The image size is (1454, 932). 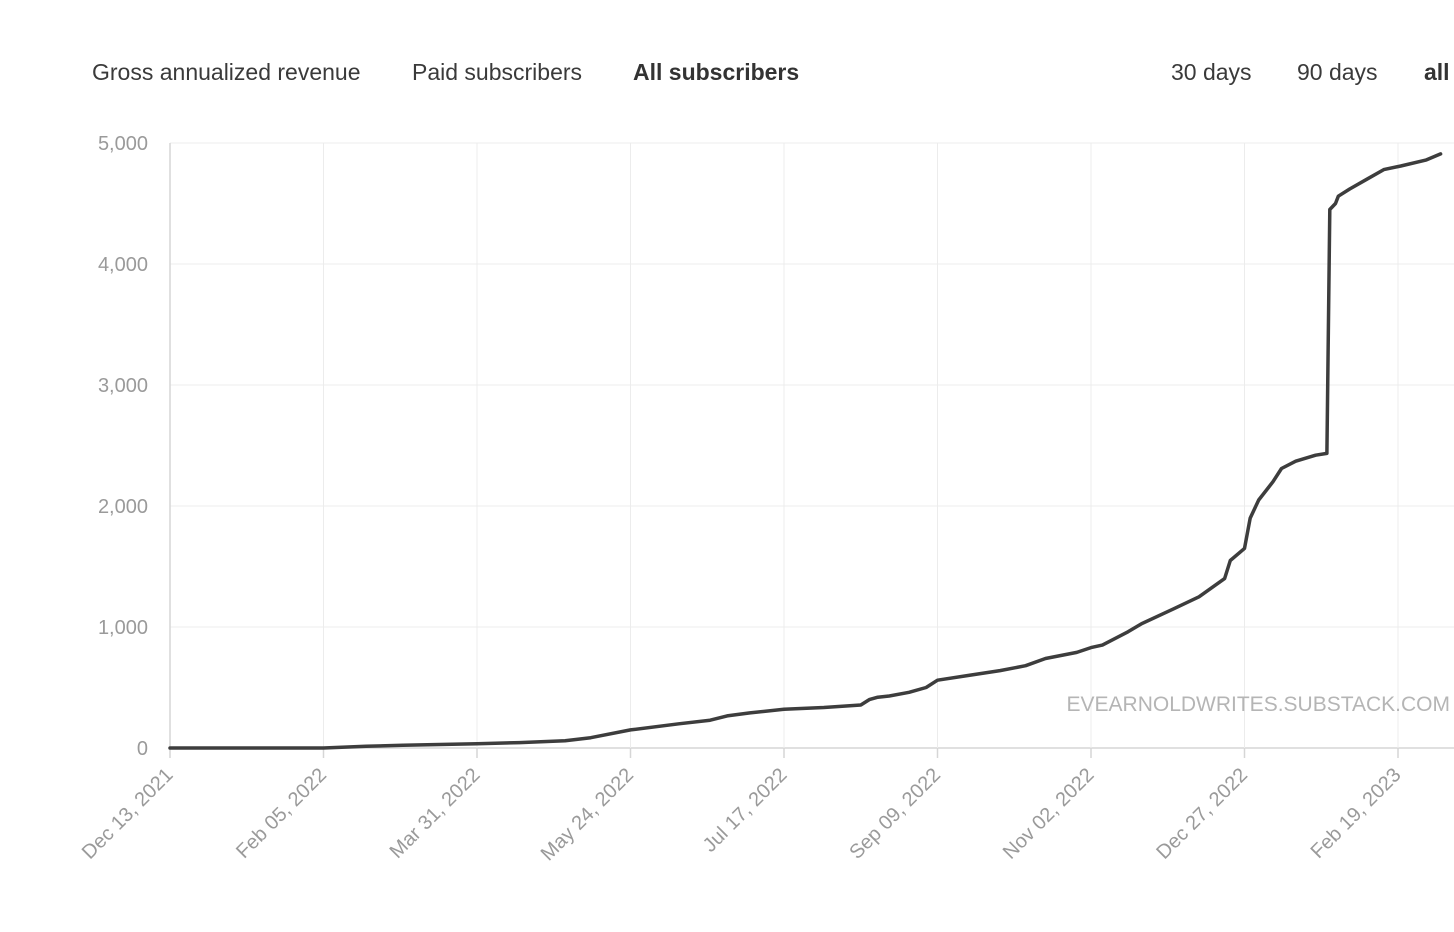 I want to click on watermark: EVEARNOLDWRITES.SUBSTACK.COM, so click(x=1259, y=704).